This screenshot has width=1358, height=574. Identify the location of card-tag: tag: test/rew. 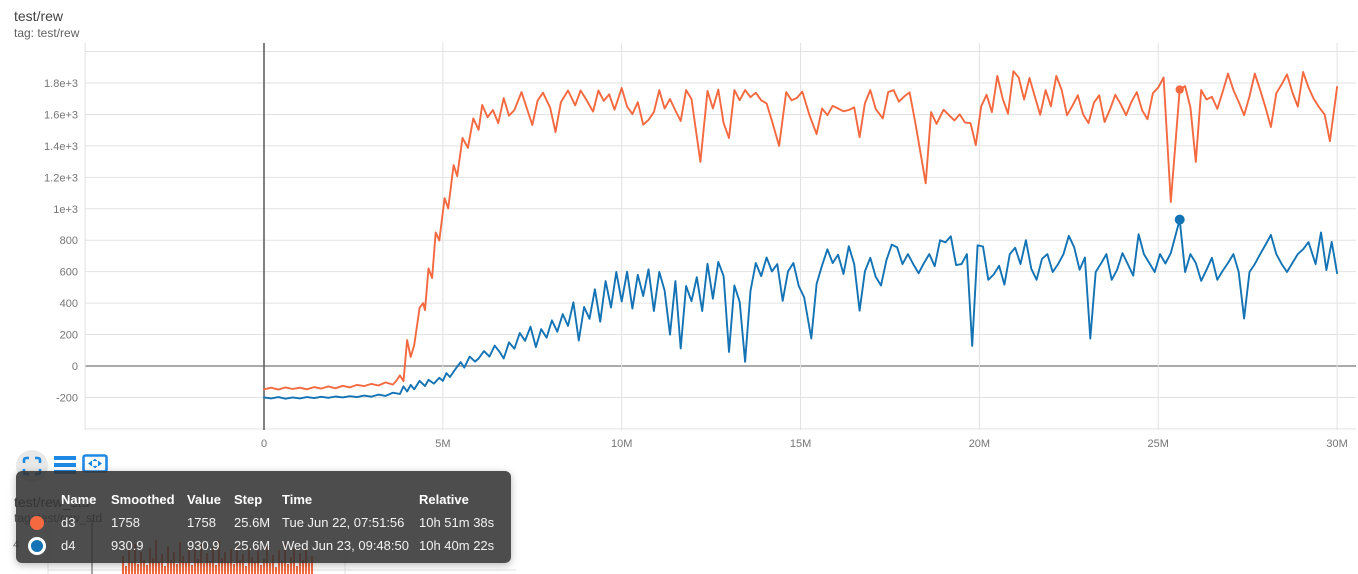
(47, 33).